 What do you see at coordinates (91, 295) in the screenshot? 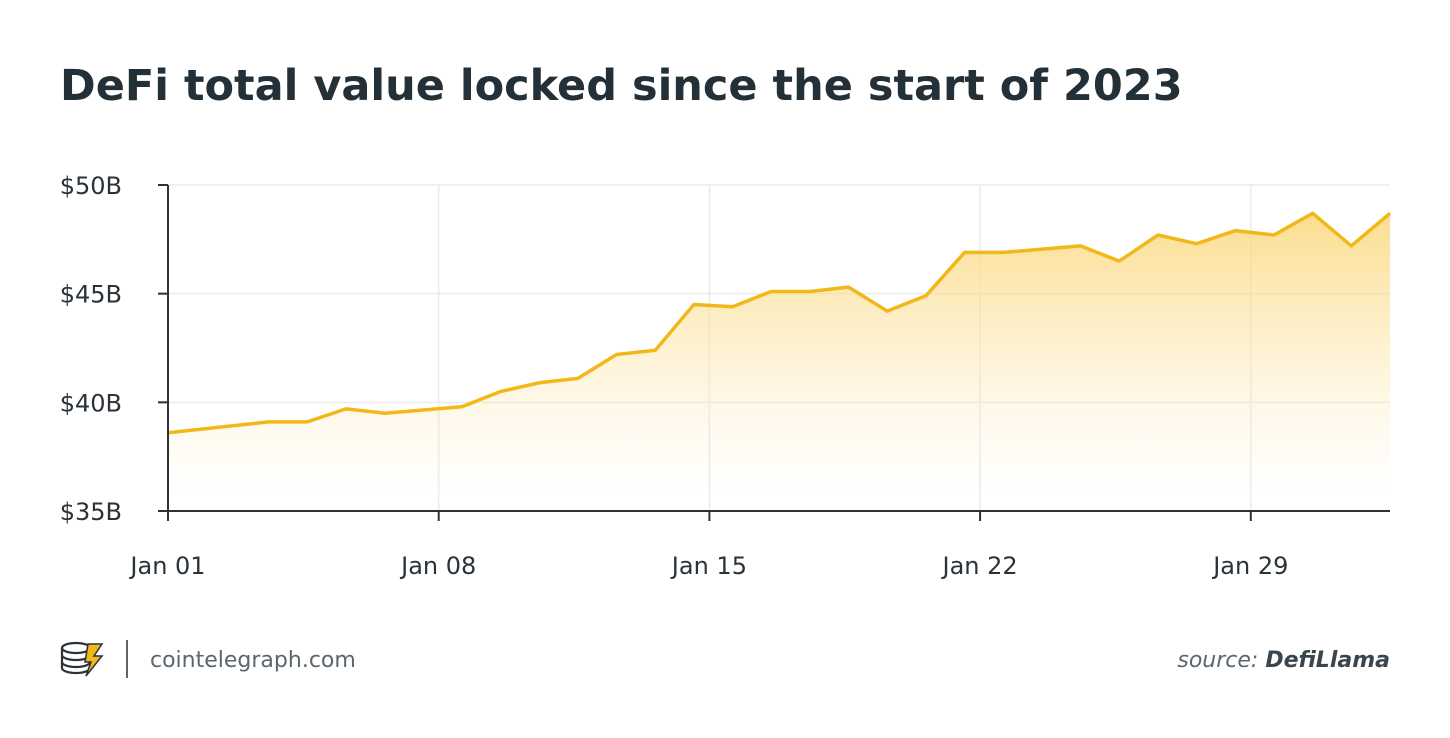
I see `y-tick-label: $45B` at bounding box center [91, 295].